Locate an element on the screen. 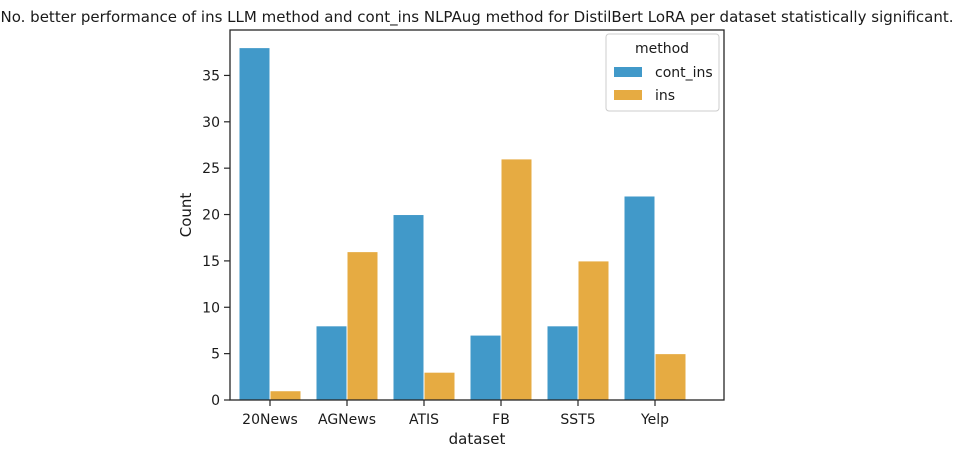 Image resolution: width=954 pixels, height=461 pixels. legend-label-ins: ins is located at coordinates (665, 96).